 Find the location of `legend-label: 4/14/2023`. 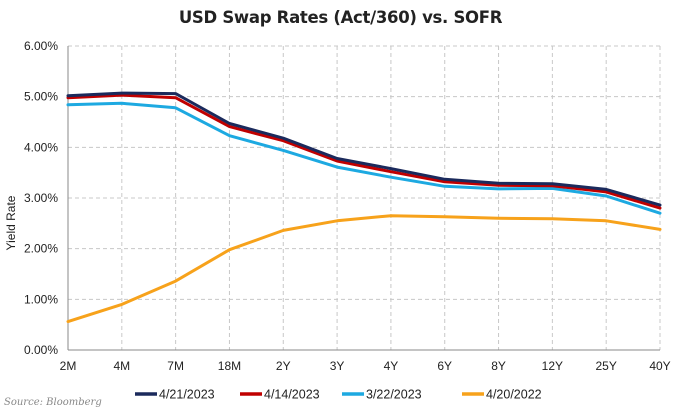

legend-label: 4/14/2023 is located at coordinates (292, 395).